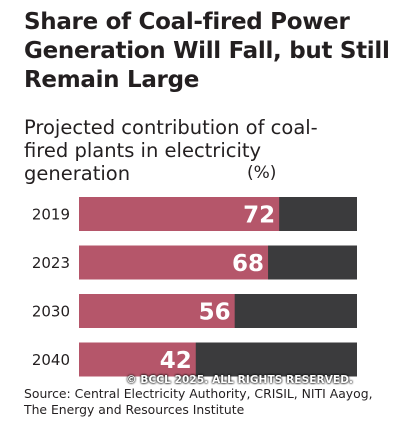 This screenshot has height=445, width=400. What do you see at coordinates (262, 173) in the screenshot?
I see `unit-label: (%)` at bounding box center [262, 173].